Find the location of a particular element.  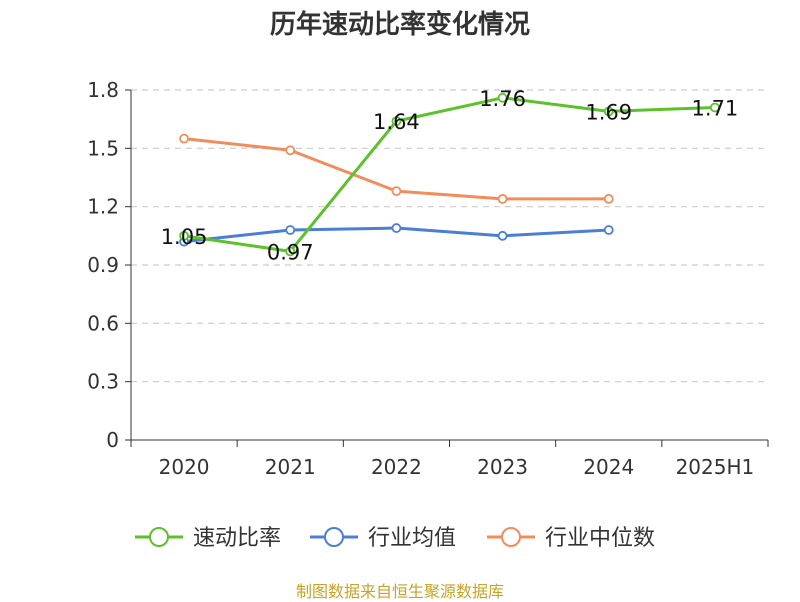

y-tick-label: 1.5 is located at coordinates (103, 148).